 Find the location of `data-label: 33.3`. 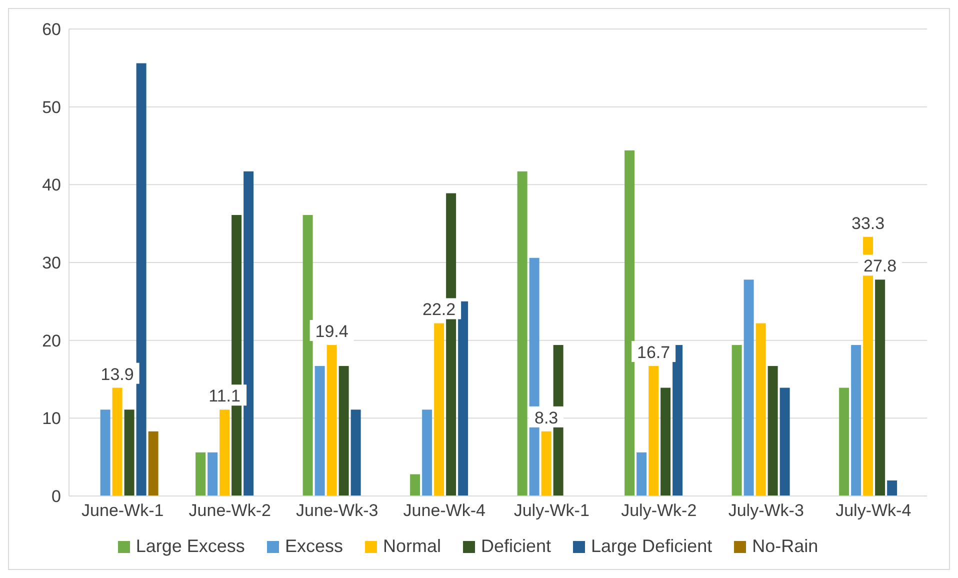

data-label: 33.3 is located at coordinates (868, 223).